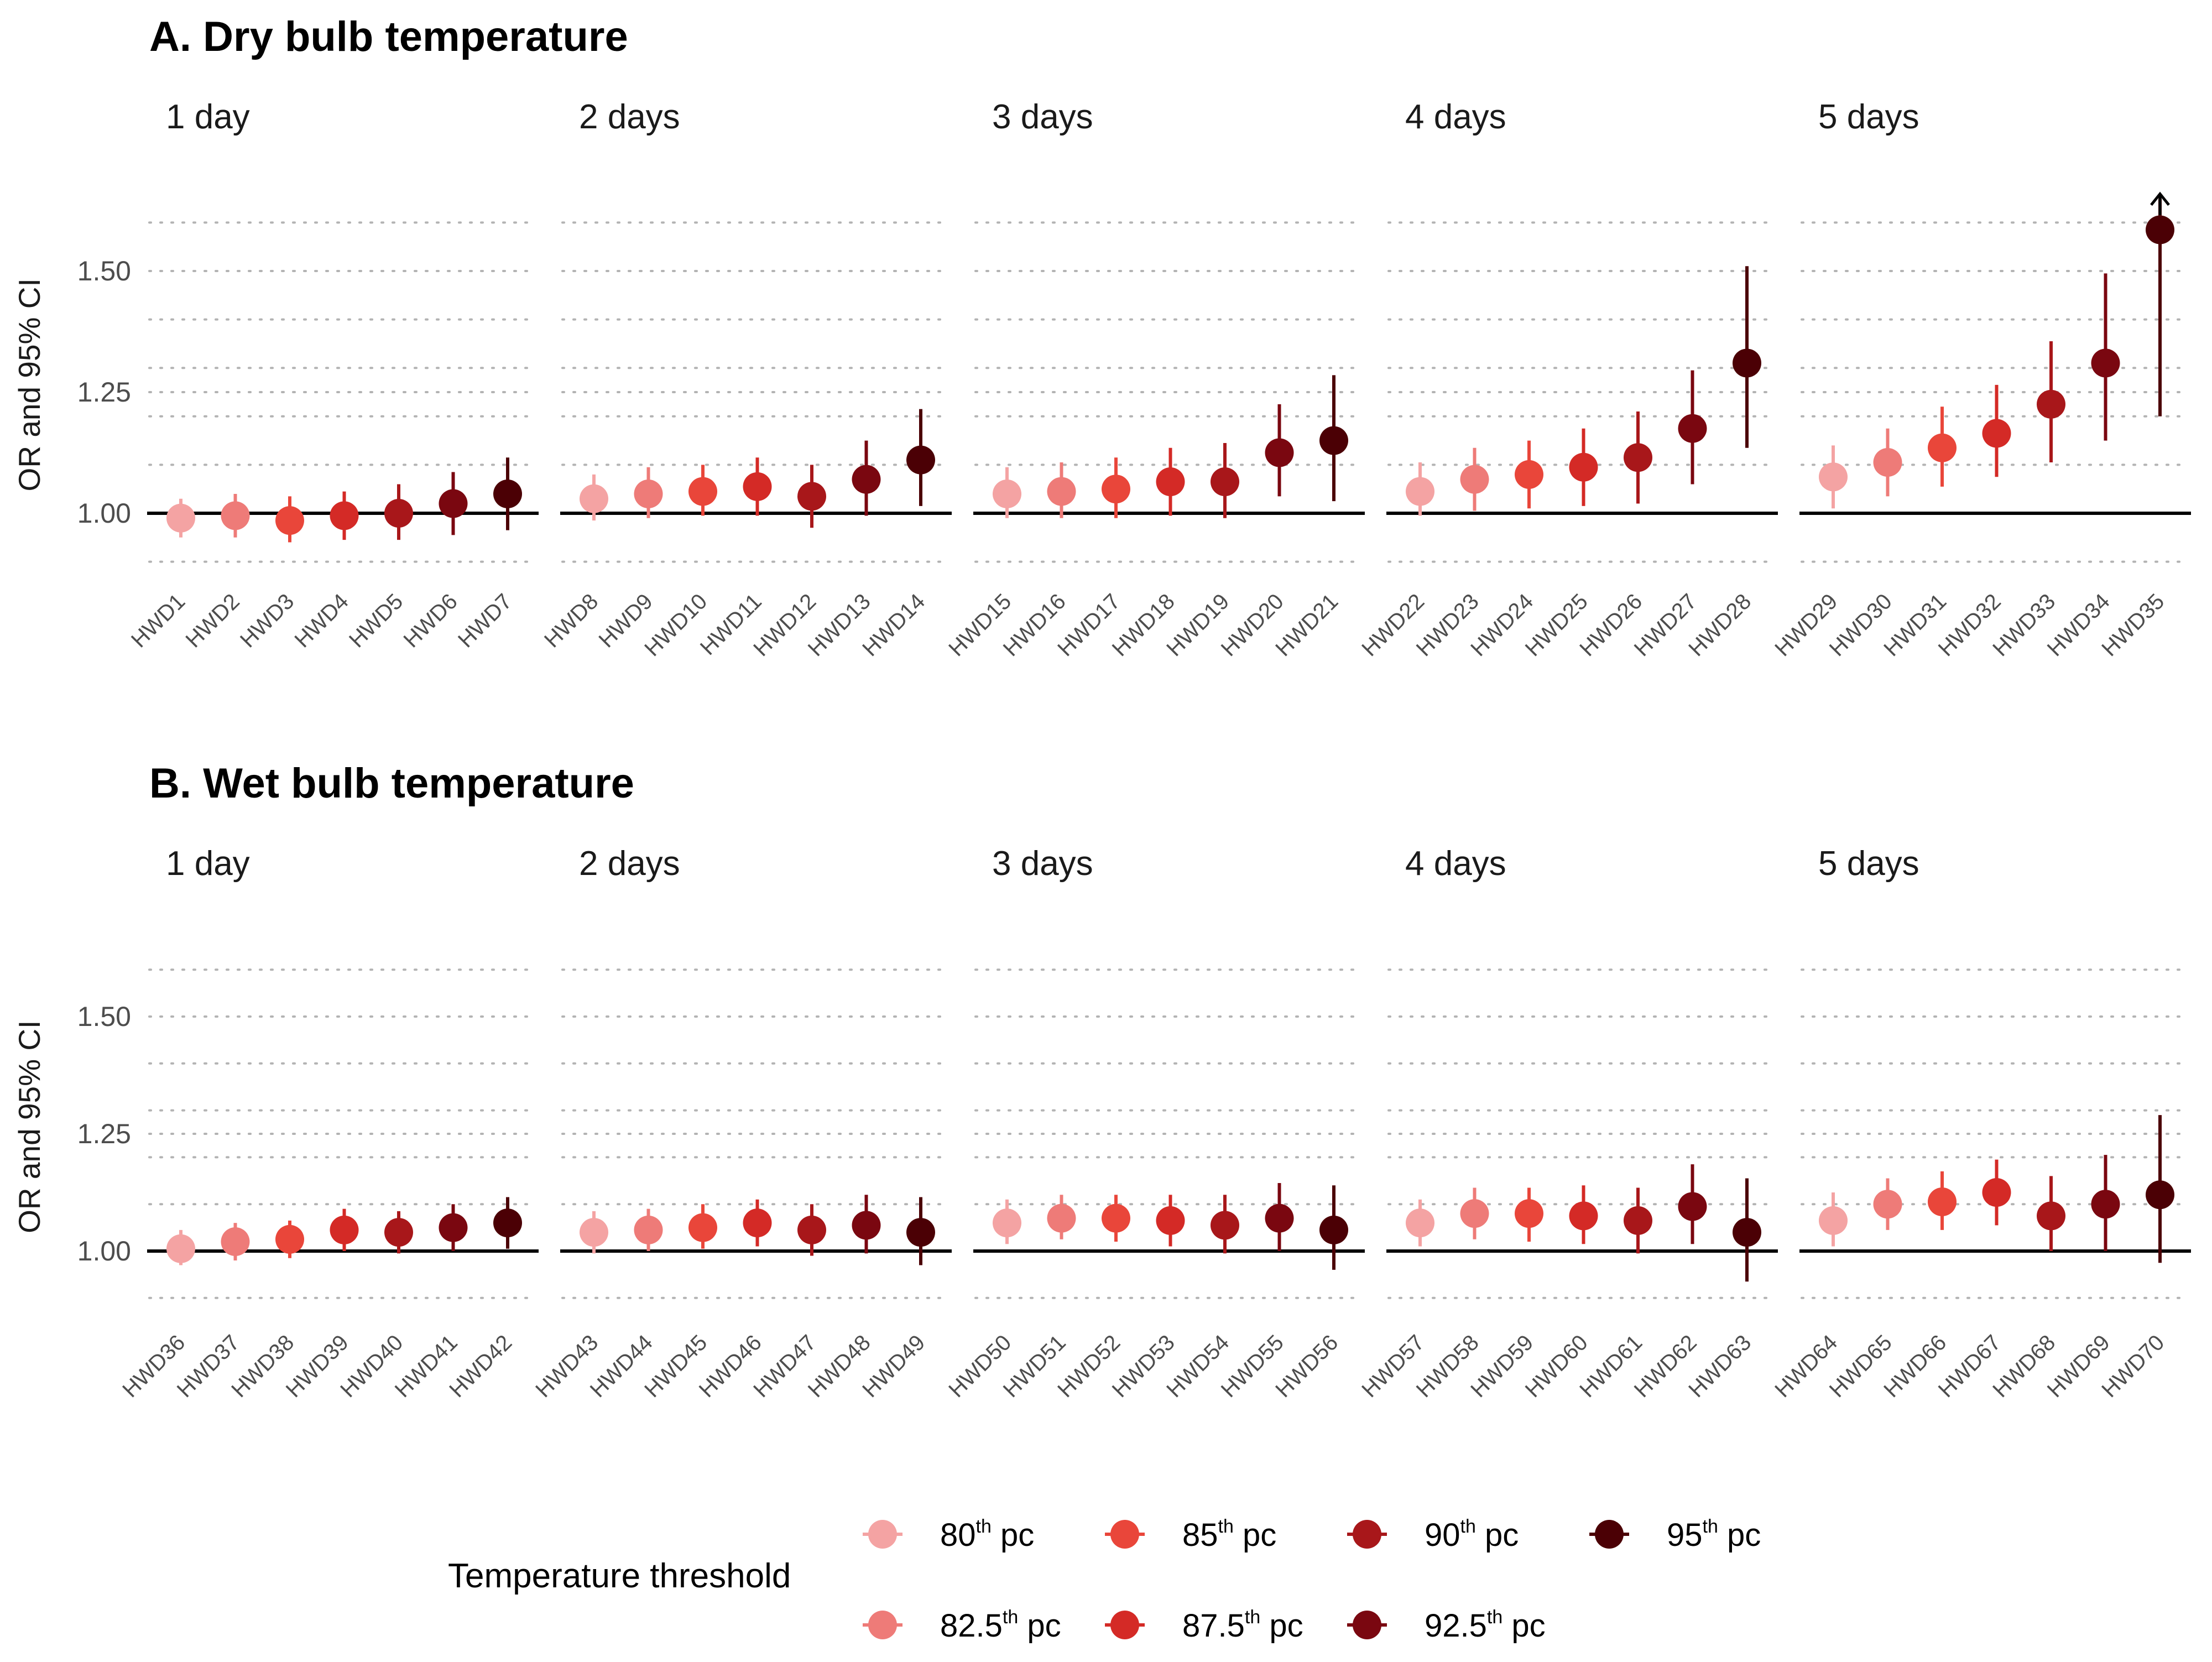 The image size is (2212, 1662). I want to click on legend-item: 90th pc, so click(1433, 1534).